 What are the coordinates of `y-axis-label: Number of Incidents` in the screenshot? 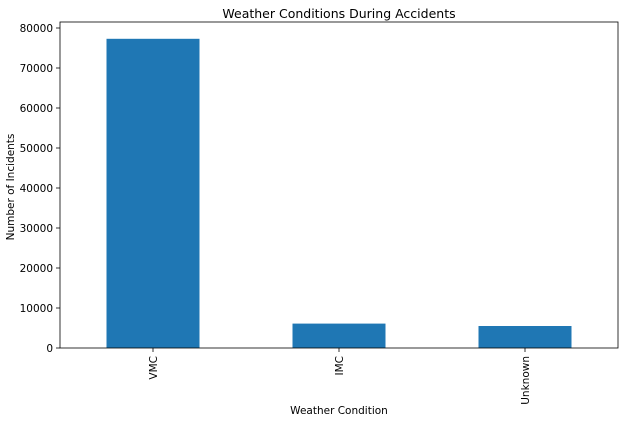 It's located at (11, 187).